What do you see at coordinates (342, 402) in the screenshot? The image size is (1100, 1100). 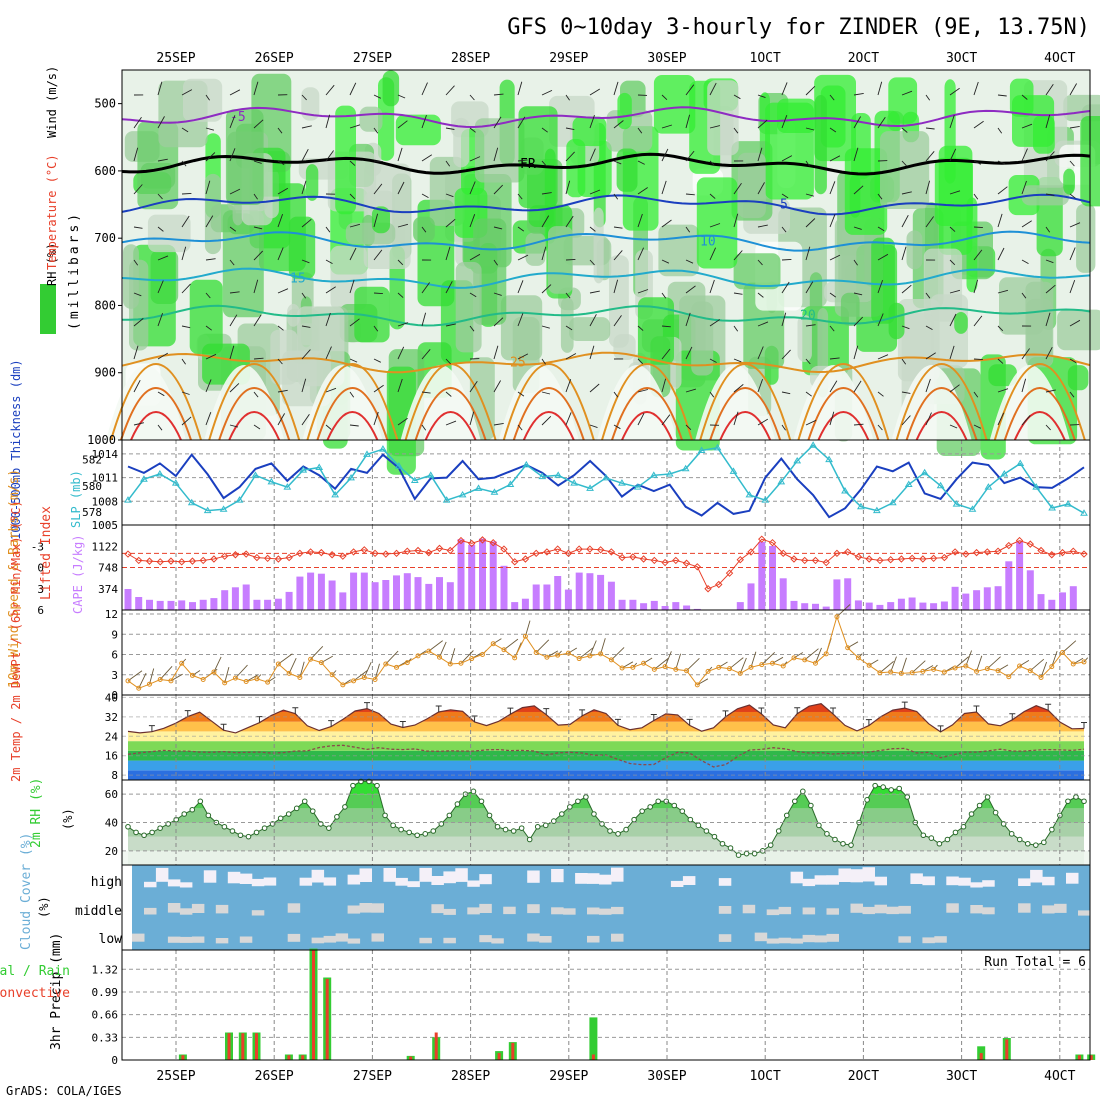 I see `warm-layer-hump` at bounding box center [342, 402].